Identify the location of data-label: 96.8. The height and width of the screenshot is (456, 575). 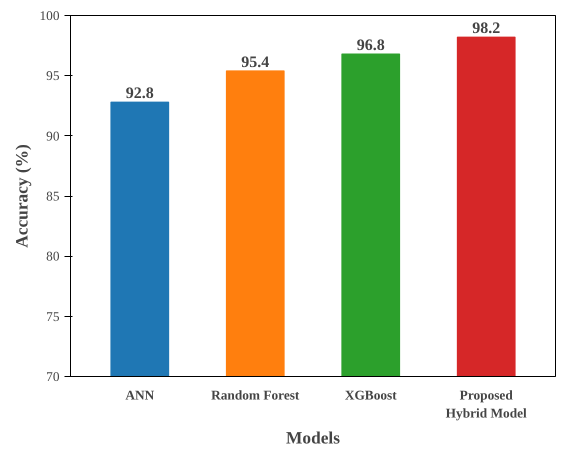
(370, 45).